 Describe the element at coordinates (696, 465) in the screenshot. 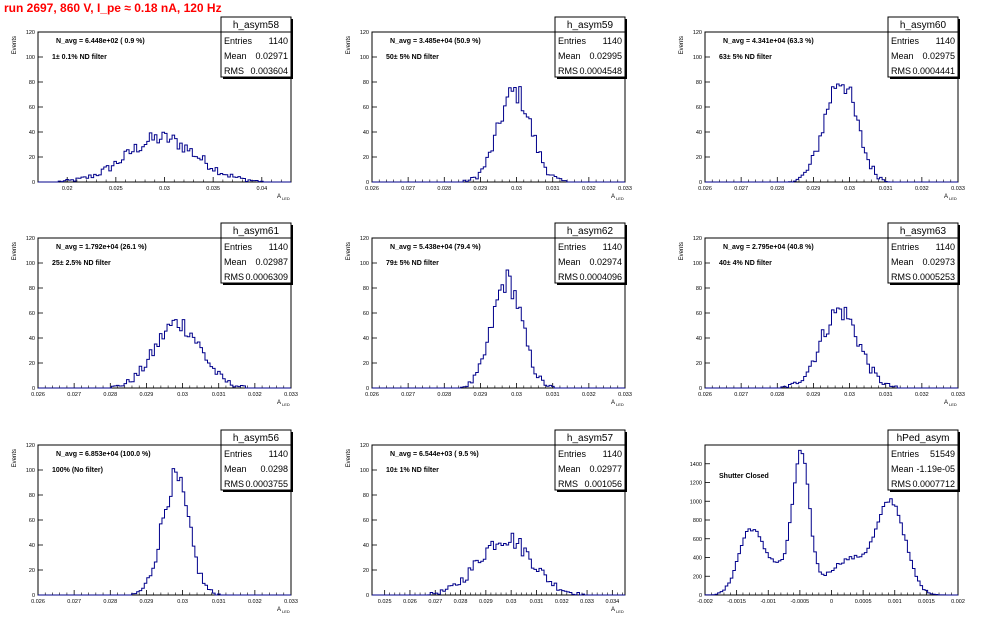

I see `y-tick-label: 1400` at that location.